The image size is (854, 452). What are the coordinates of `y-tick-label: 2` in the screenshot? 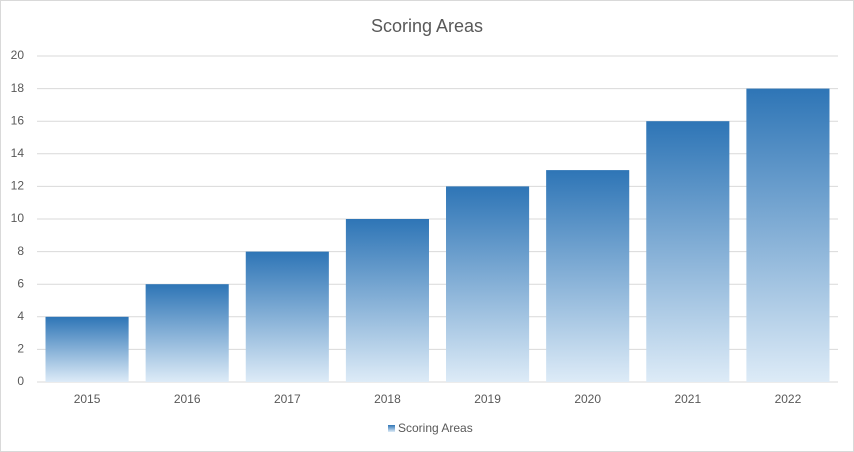 It's located at (20, 349).